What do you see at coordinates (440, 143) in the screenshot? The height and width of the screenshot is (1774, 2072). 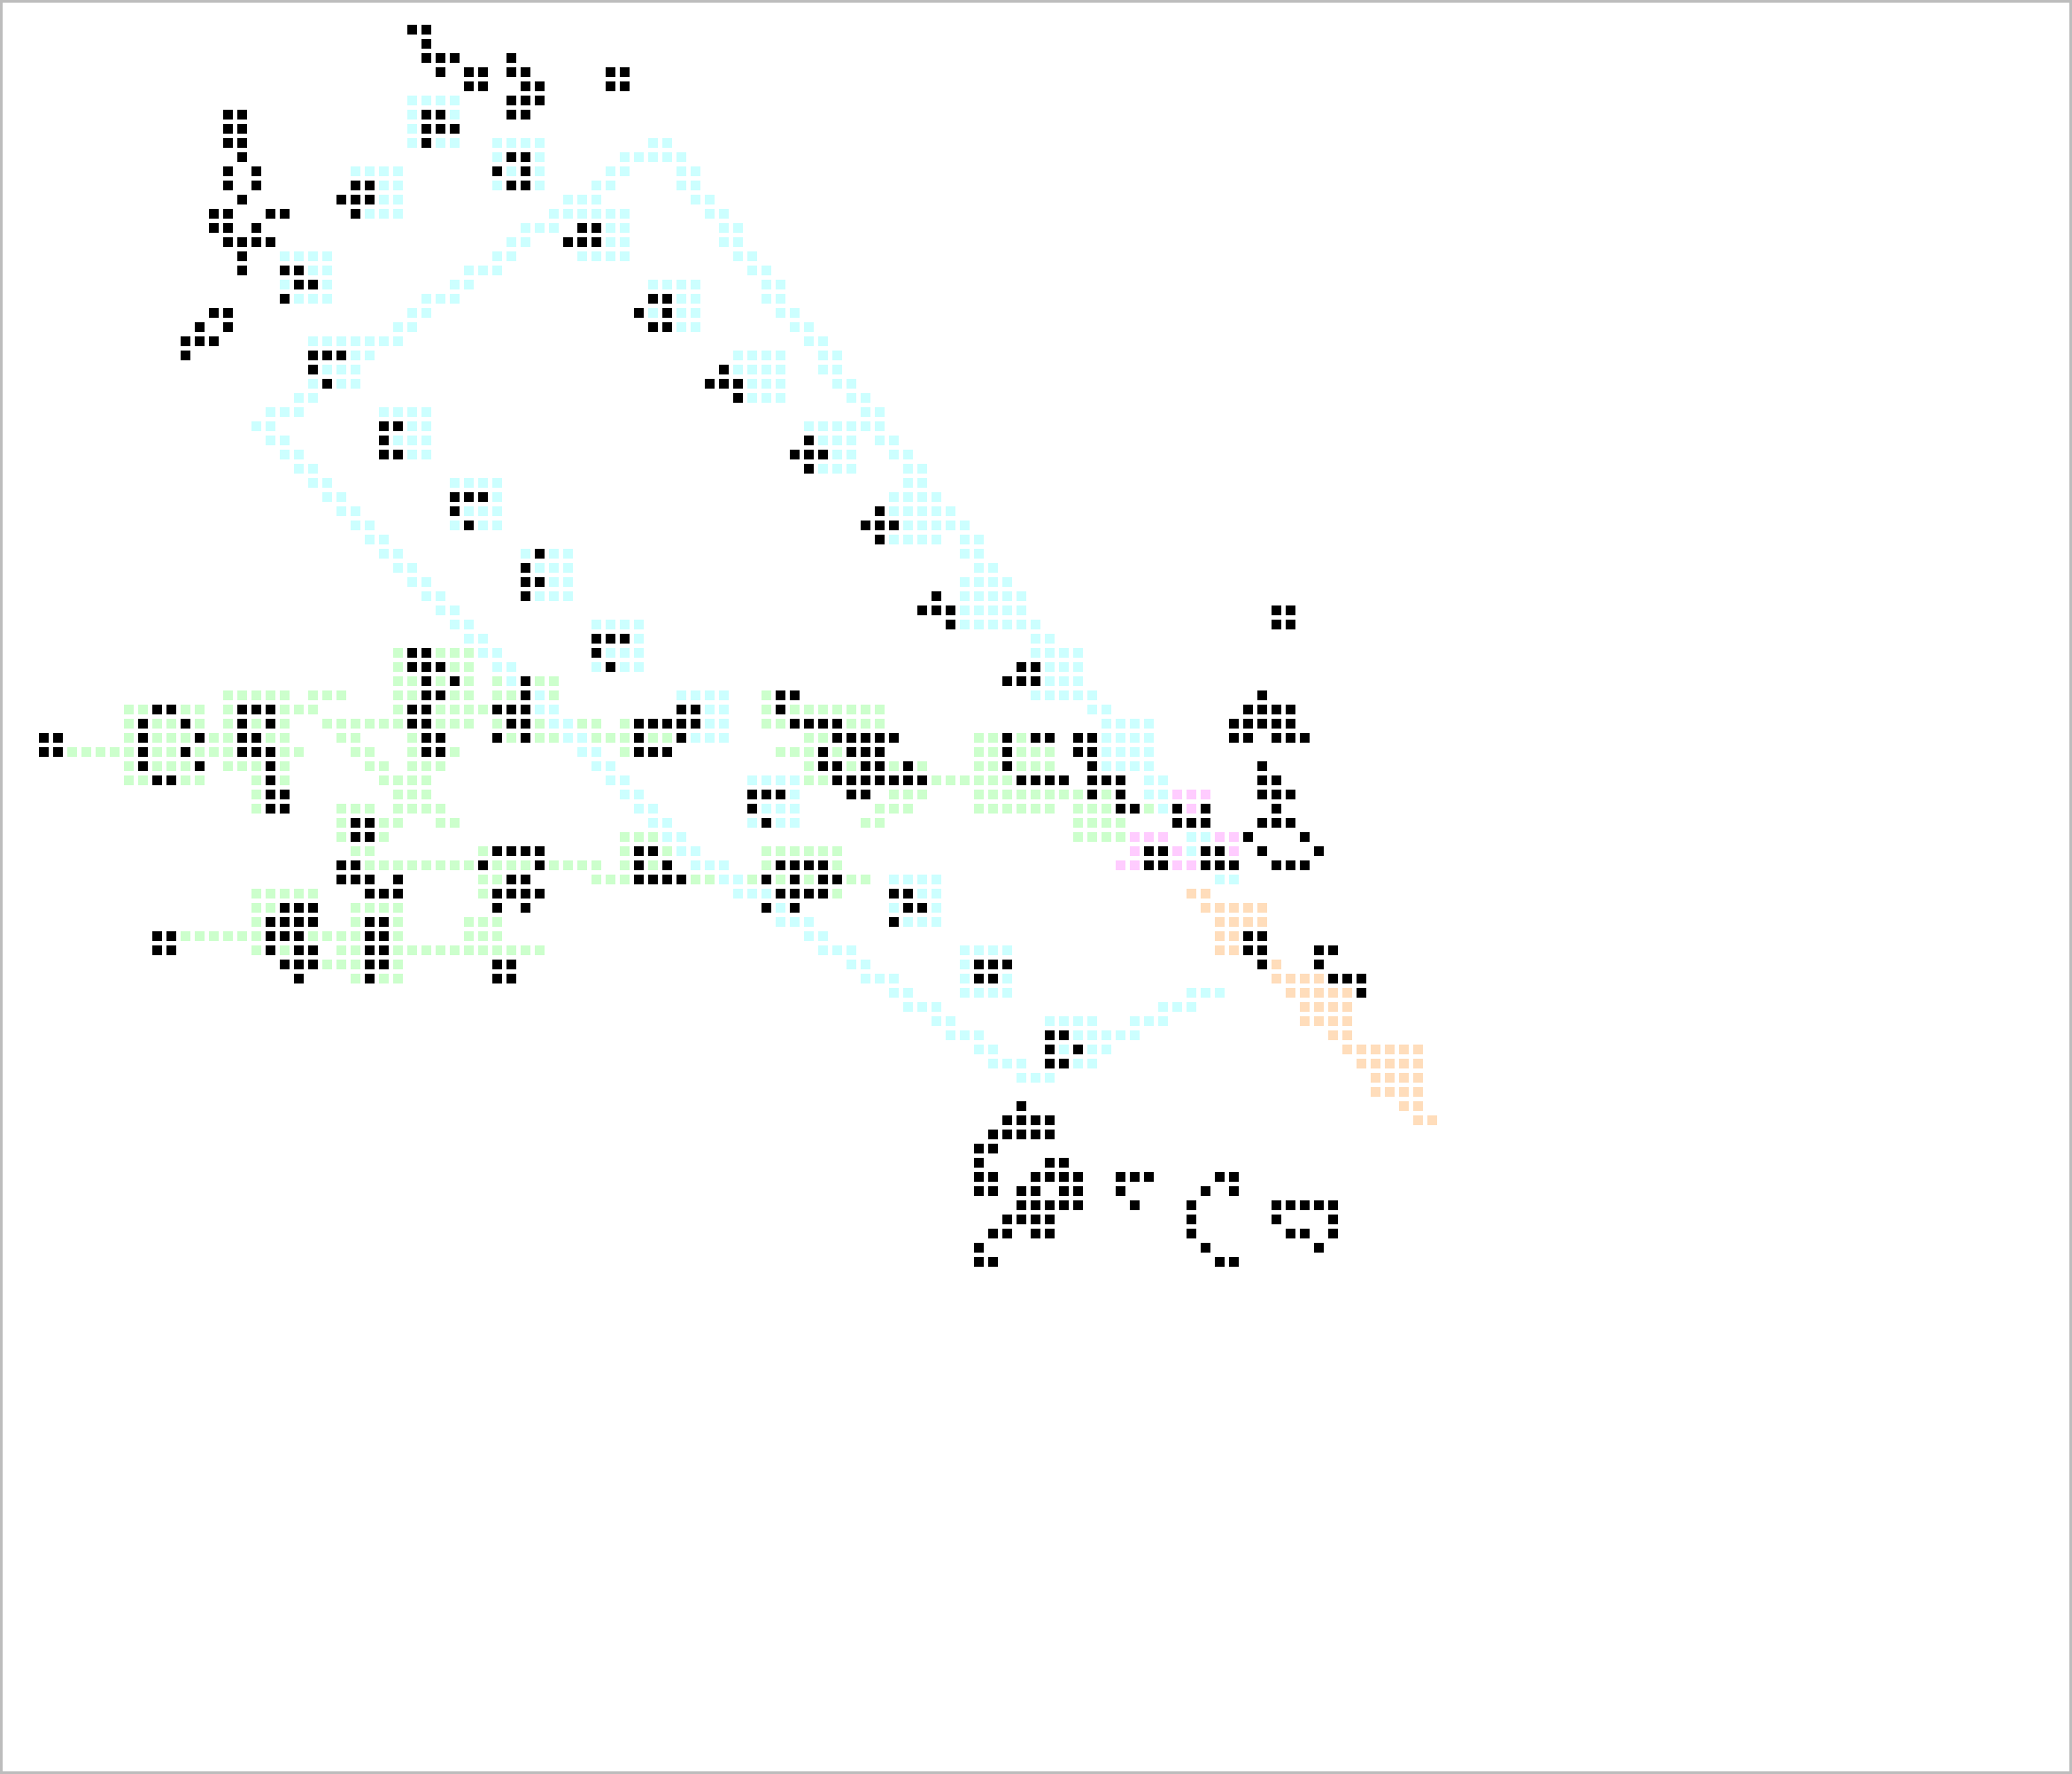 I see `trail-cell-snake-block-top` at bounding box center [440, 143].